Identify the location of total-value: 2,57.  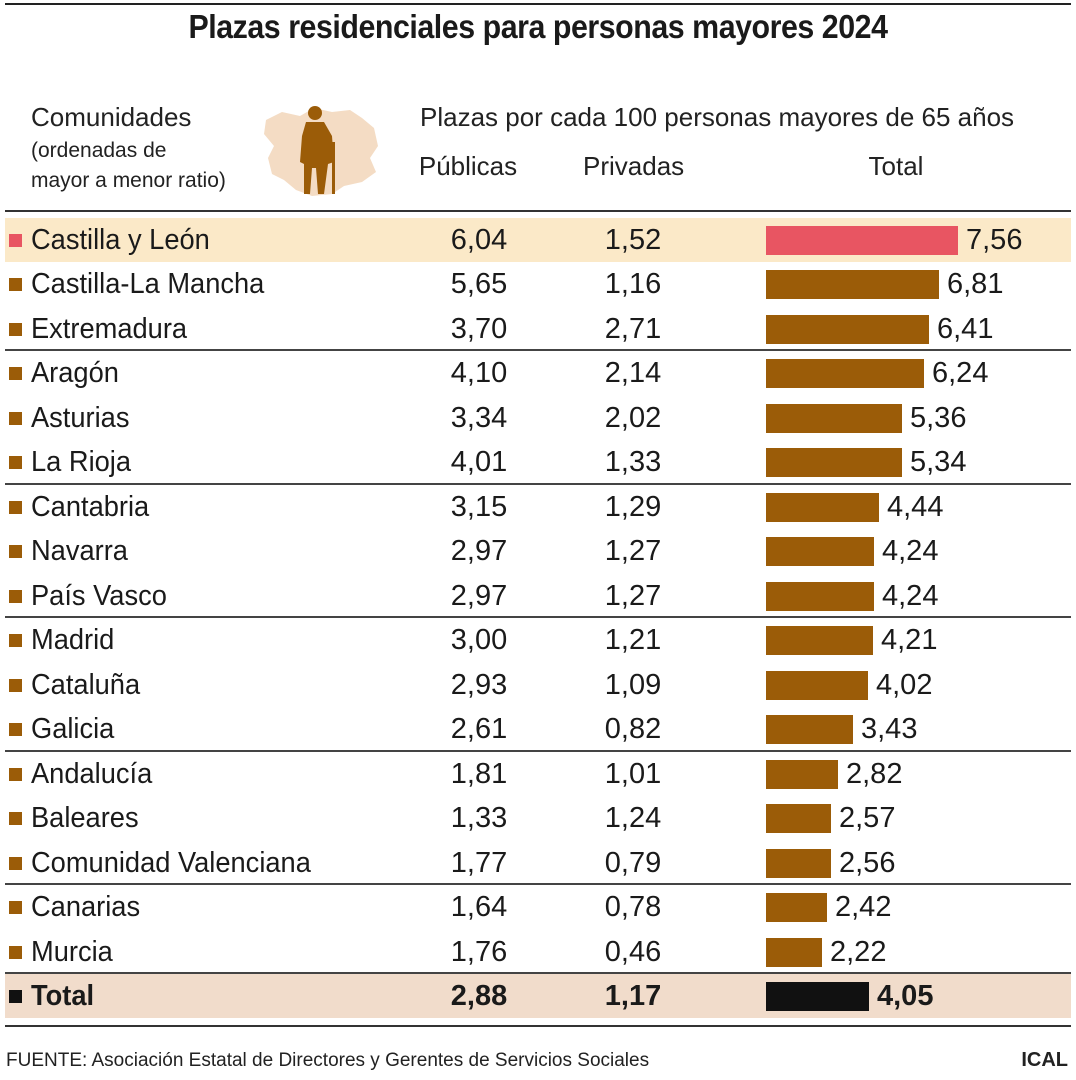
(867, 818).